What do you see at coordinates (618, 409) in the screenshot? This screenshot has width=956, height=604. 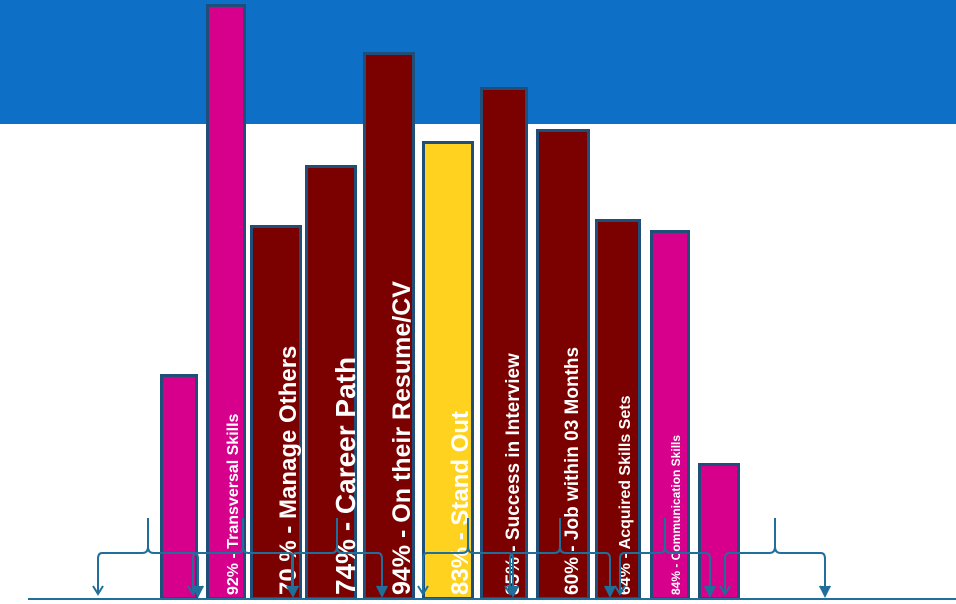 I see `bar-acquired-skills: 64% - Acquired Skills Sets` at bounding box center [618, 409].